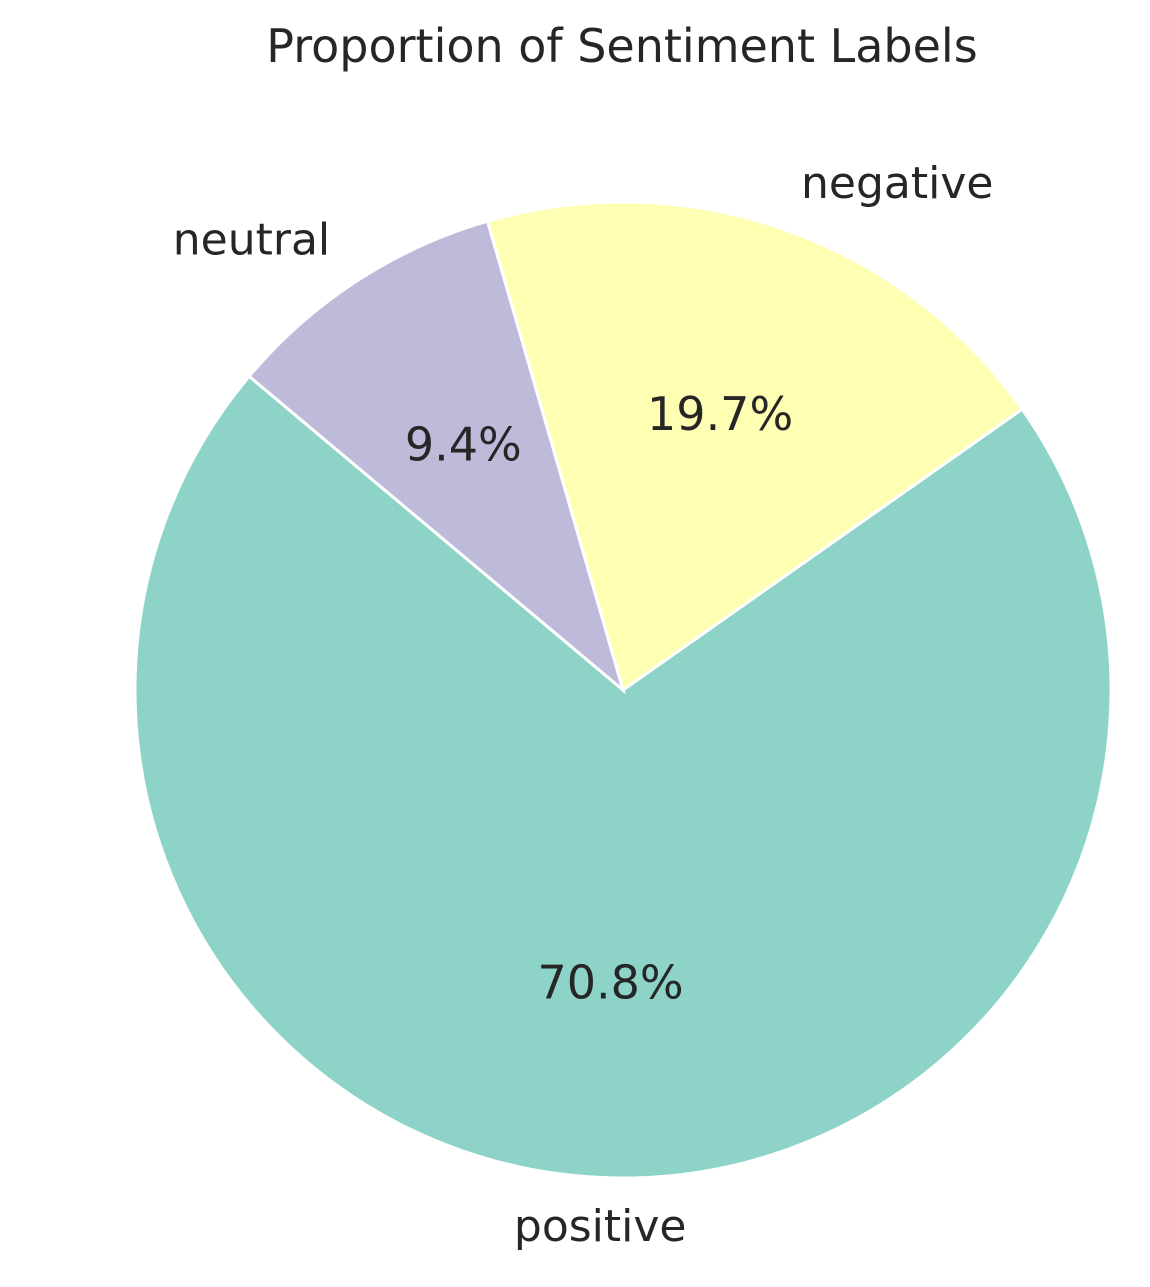  Describe the element at coordinates (251, 240) in the screenshot. I see `slice-label-neutral: neutral` at that location.